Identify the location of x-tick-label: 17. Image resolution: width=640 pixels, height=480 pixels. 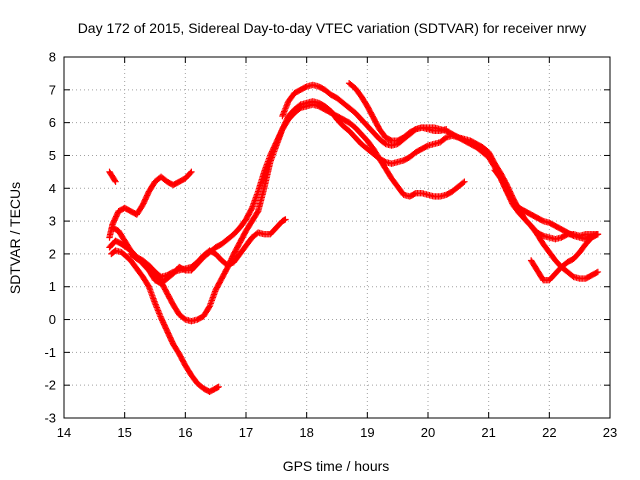
(246, 432).